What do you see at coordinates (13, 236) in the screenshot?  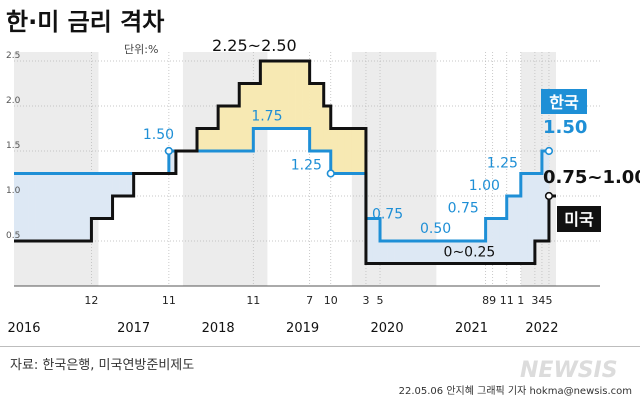 I see `y-tick-label: 0.5` at bounding box center [13, 236].